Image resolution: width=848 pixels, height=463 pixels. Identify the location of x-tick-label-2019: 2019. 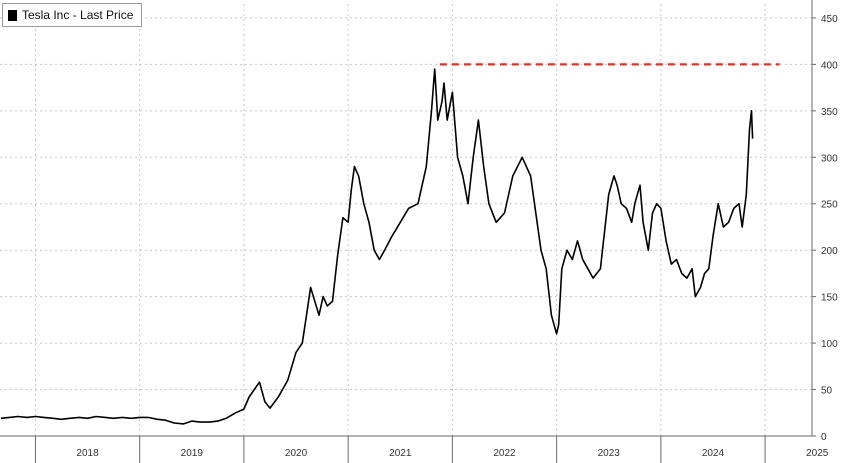
(192, 453).